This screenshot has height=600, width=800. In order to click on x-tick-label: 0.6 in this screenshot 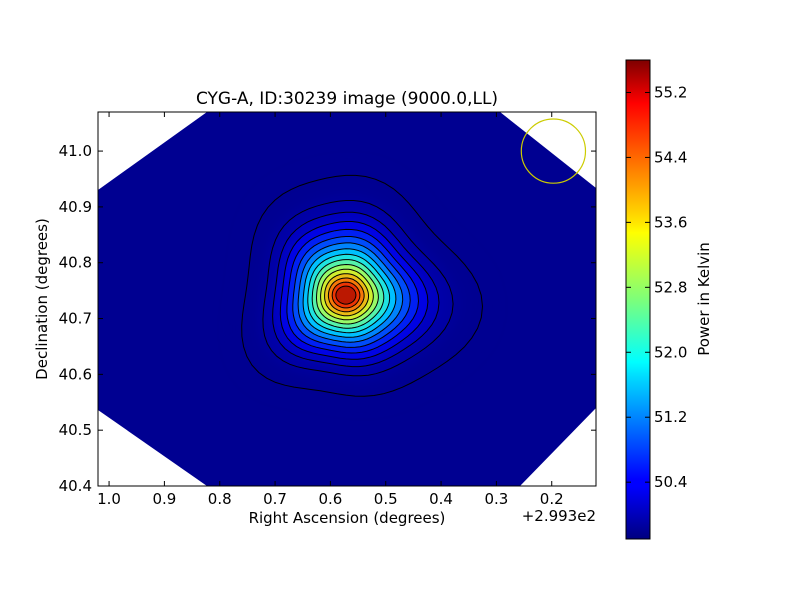, I will do `click(330, 499)`.